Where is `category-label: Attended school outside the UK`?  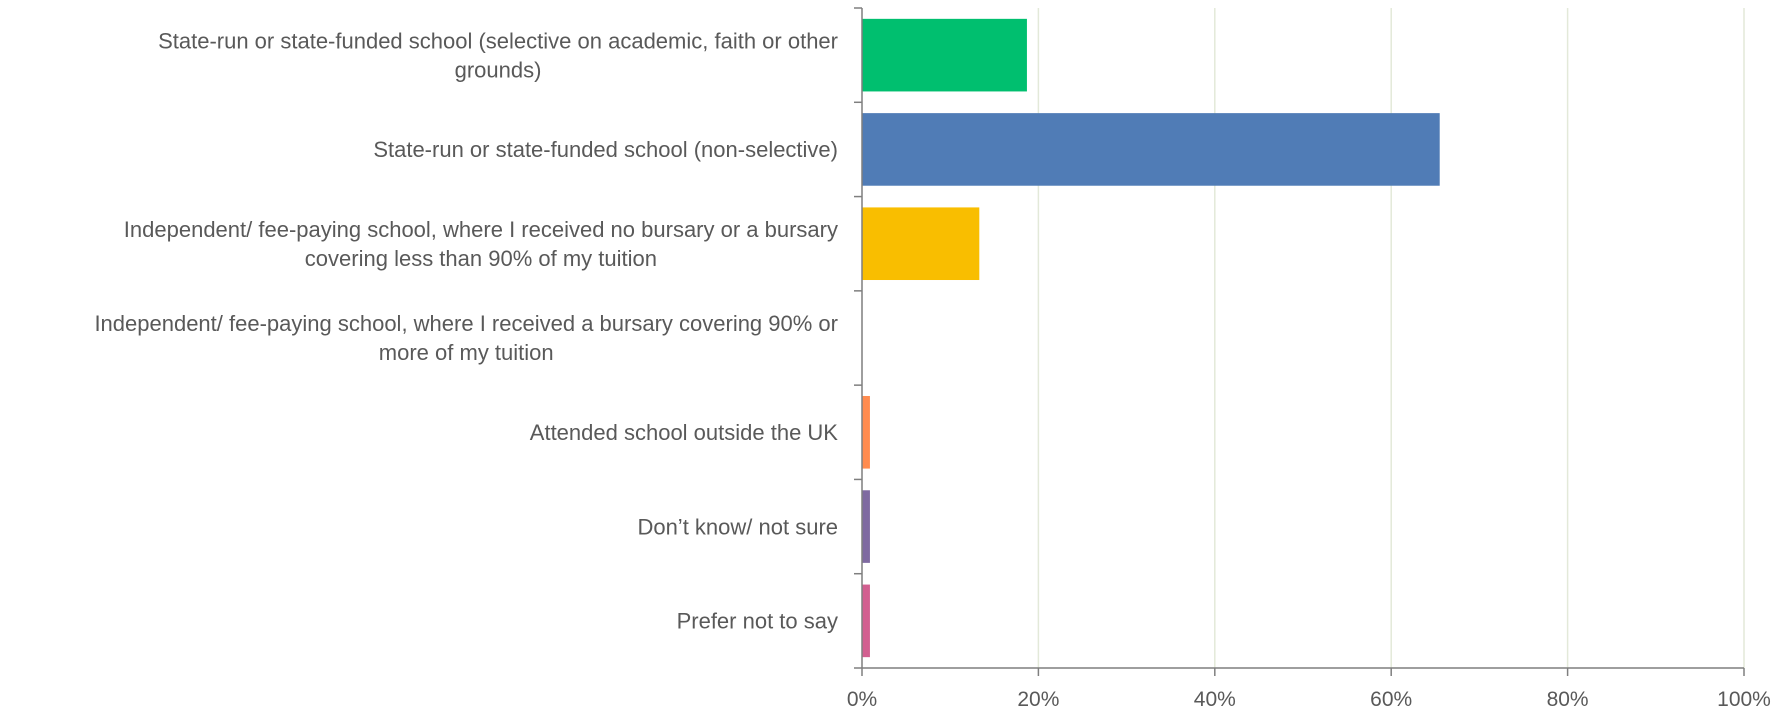 category-label: Attended school outside the UK is located at coordinates (684, 432).